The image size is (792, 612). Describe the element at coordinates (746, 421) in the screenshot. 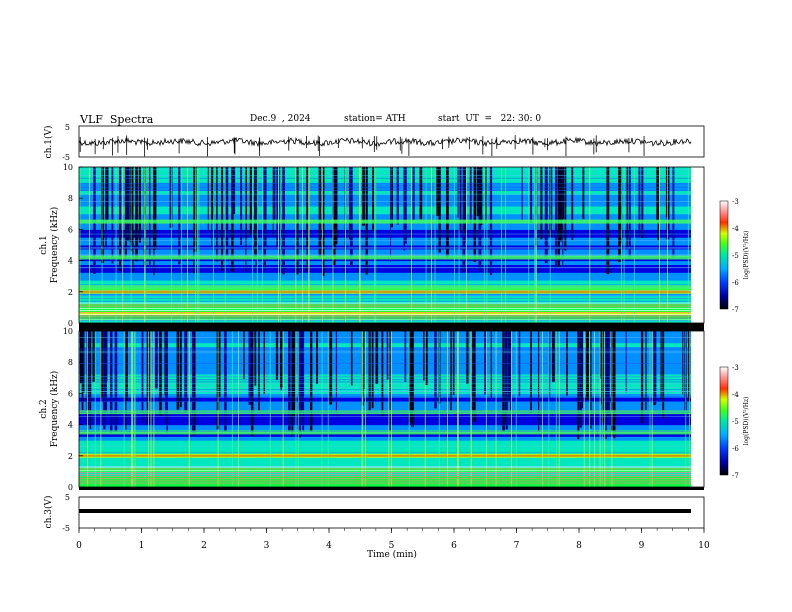

I see `colorbar-label: log(PSD)(V²/Hz)` at that location.